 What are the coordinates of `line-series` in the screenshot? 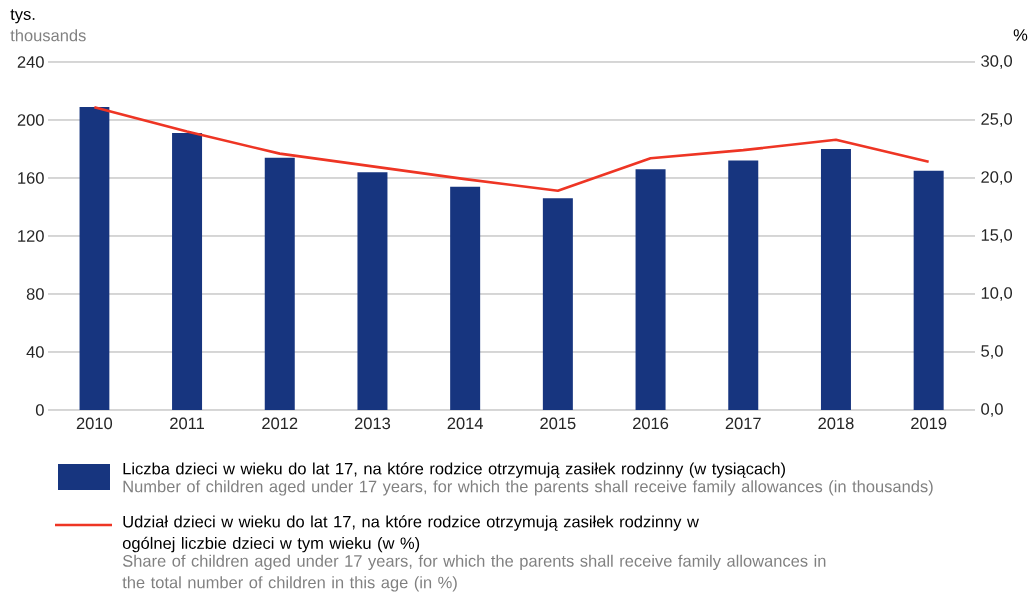 It's located at (511, 149).